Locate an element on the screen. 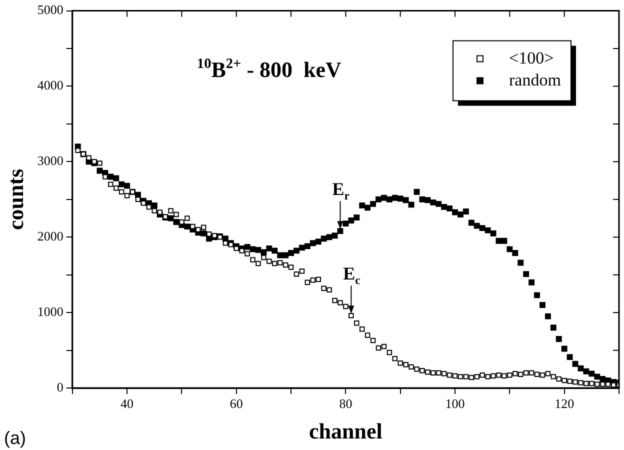 The width and height of the screenshot is (624, 450). x-tick-label: 100 is located at coordinates (455, 404).